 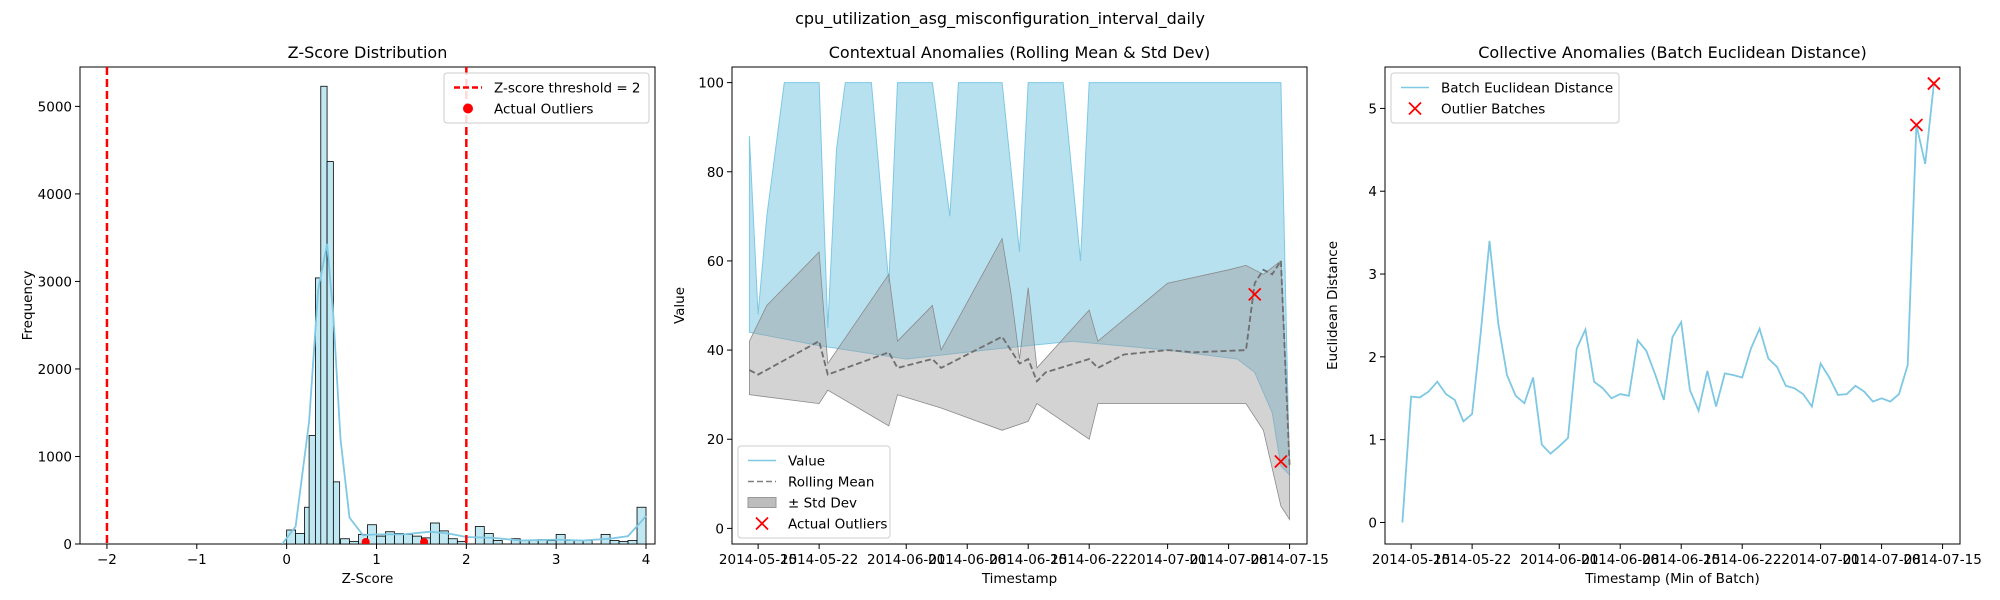 I want to click on legend-label: Batch Euclidean Distance, so click(x=1527, y=89).